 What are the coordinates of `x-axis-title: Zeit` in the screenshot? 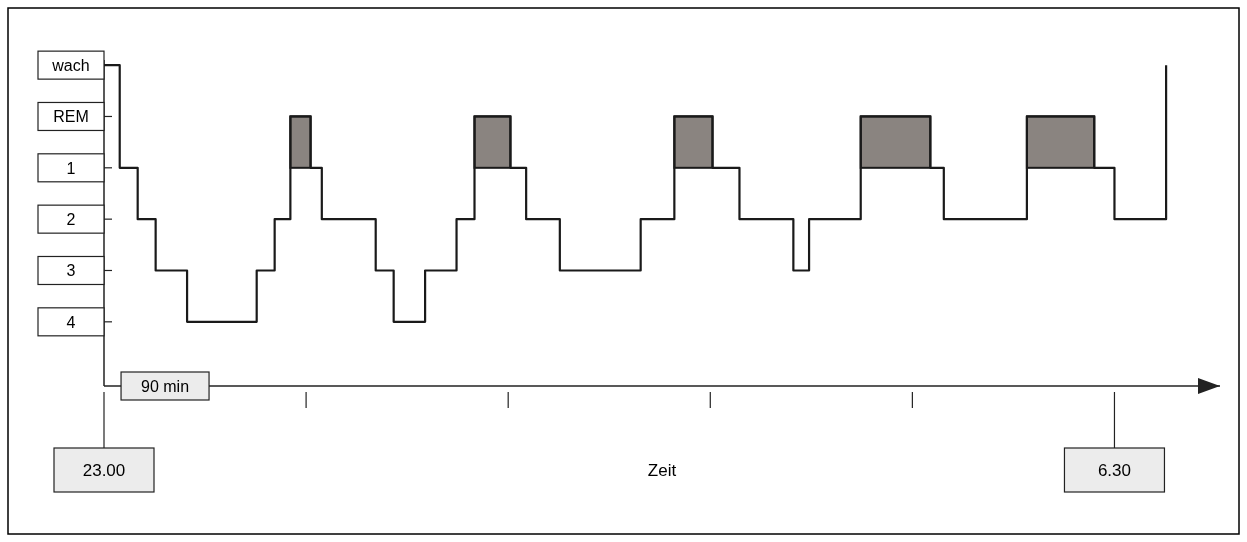 It's located at (662, 470).